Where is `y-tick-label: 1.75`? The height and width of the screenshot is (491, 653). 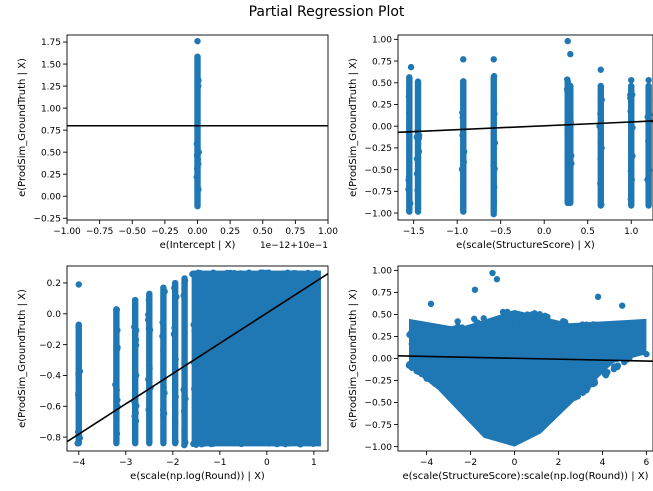 y-tick-label: 1.75 is located at coordinates (51, 43).